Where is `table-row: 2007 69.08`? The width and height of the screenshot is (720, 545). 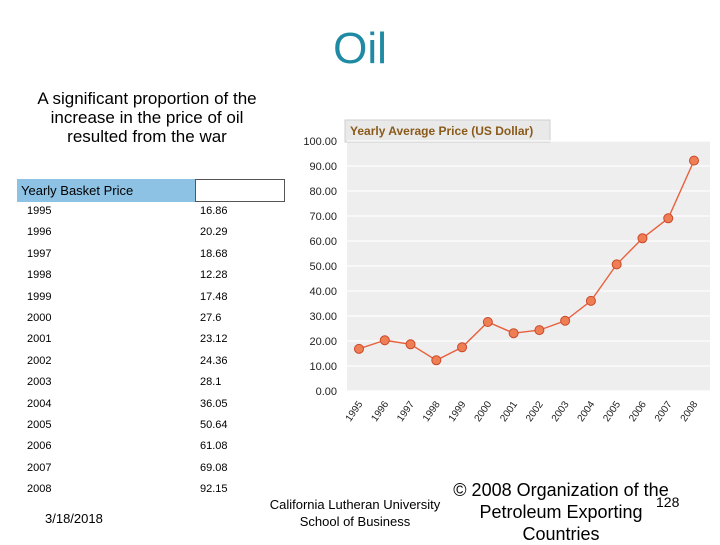
table-row: 2007 69.08 is located at coordinates (151, 468).